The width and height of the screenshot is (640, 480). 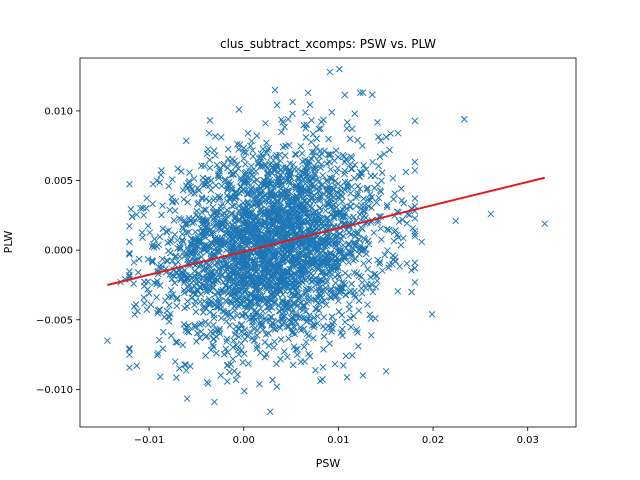 I want to click on x-tick-label: 0.01, so click(x=338, y=440).